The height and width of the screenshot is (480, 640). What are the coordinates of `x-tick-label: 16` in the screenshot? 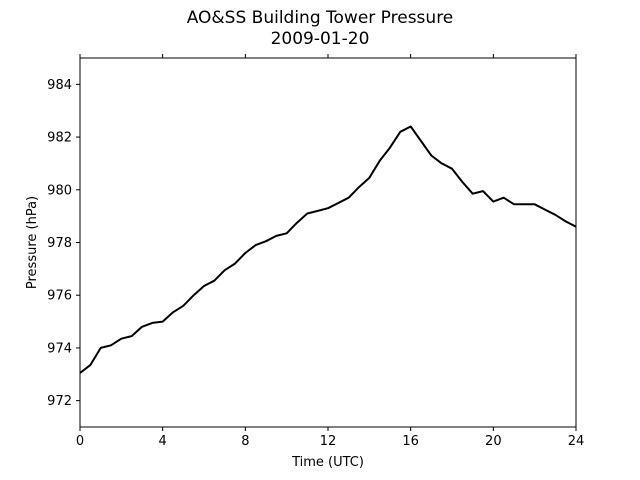 It's located at (410, 441).